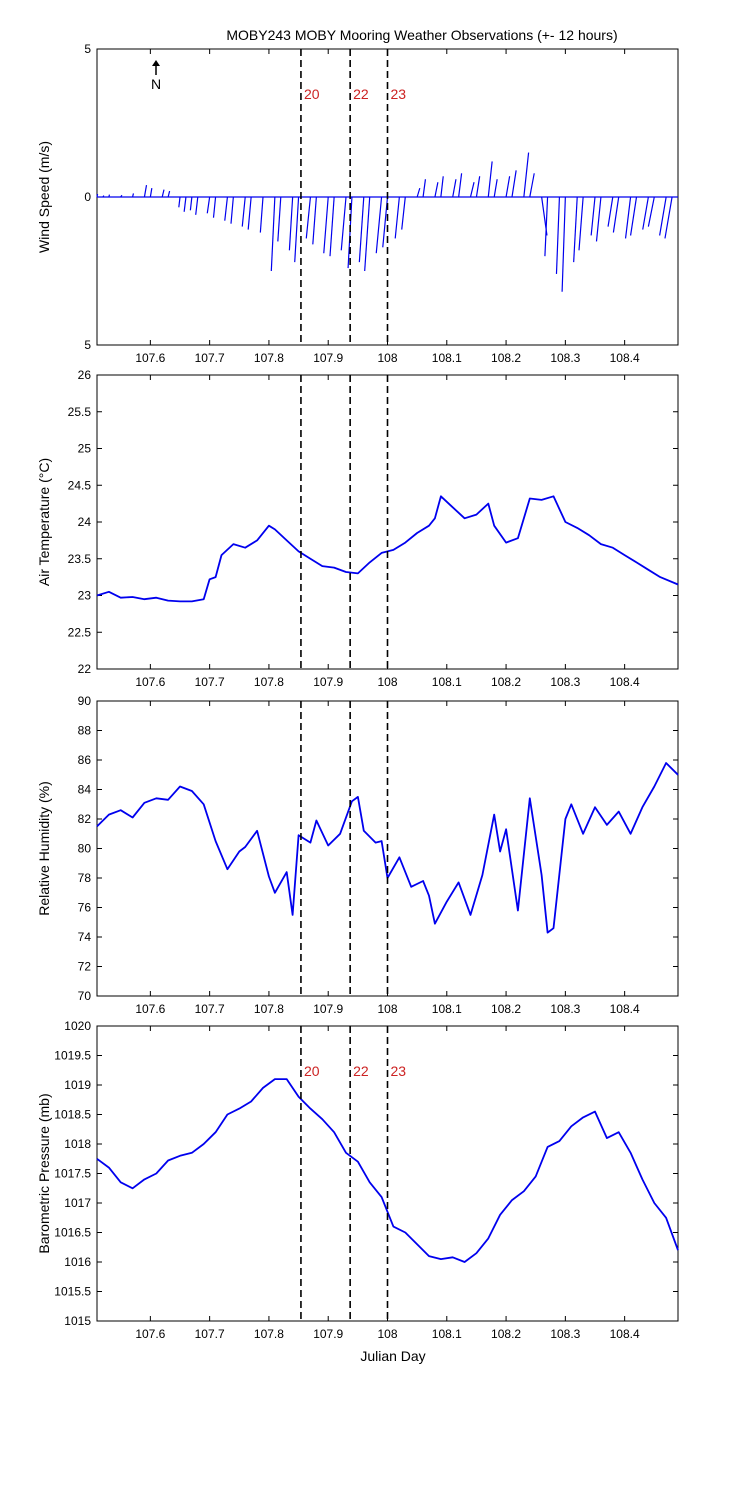 The width and height of the screenshot is (750, 1500). I want to click on y-tick-label: 90, so click(85, 701).